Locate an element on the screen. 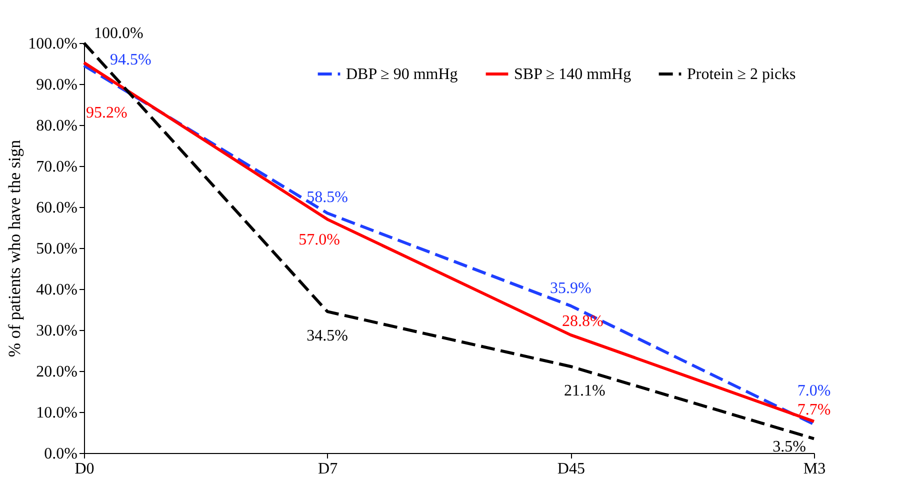 Image resolution: width=899 pixels, height=497 pixels. text: 21.1% is located at coordinates (585, 391).